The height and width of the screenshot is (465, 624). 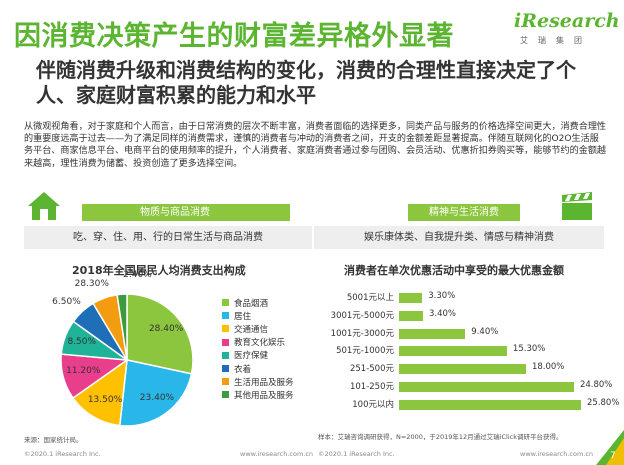 What do you see at coordinates (596, 385) in the screenshot?
I see `bar-value-label: 24.80%` at bounding box center [596, 385].